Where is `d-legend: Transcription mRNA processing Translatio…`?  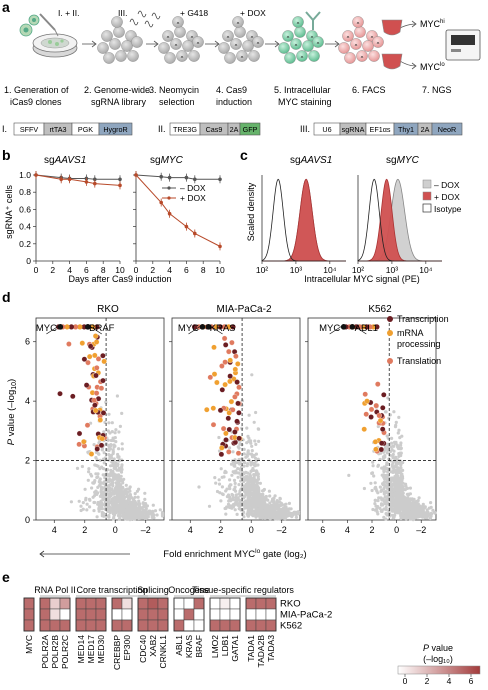 d-legend: Transcription mRNA processing Translatio… is located at coordinates (418, 340).